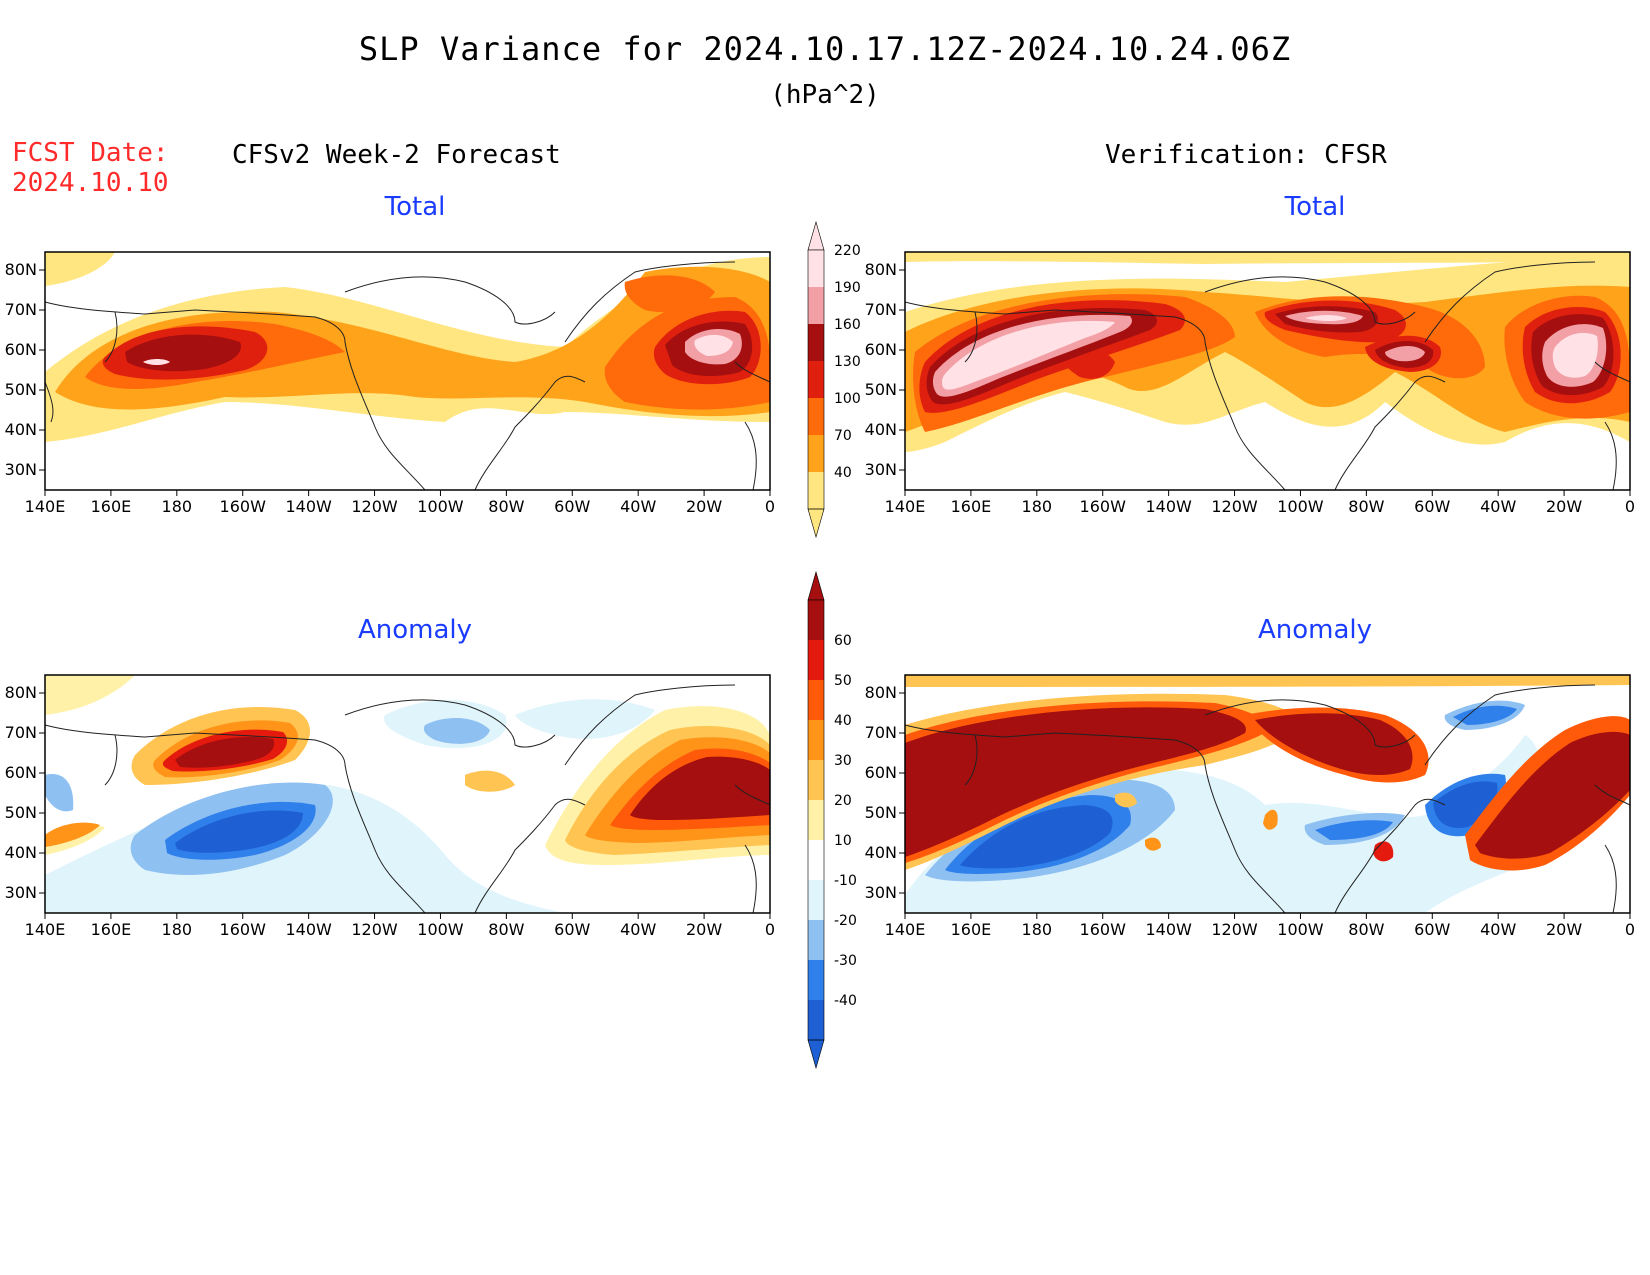 The height and width of the screenshot is (1275, 1650). I want to click on verification-total-lon-label: 60W, so click(1432, 506).